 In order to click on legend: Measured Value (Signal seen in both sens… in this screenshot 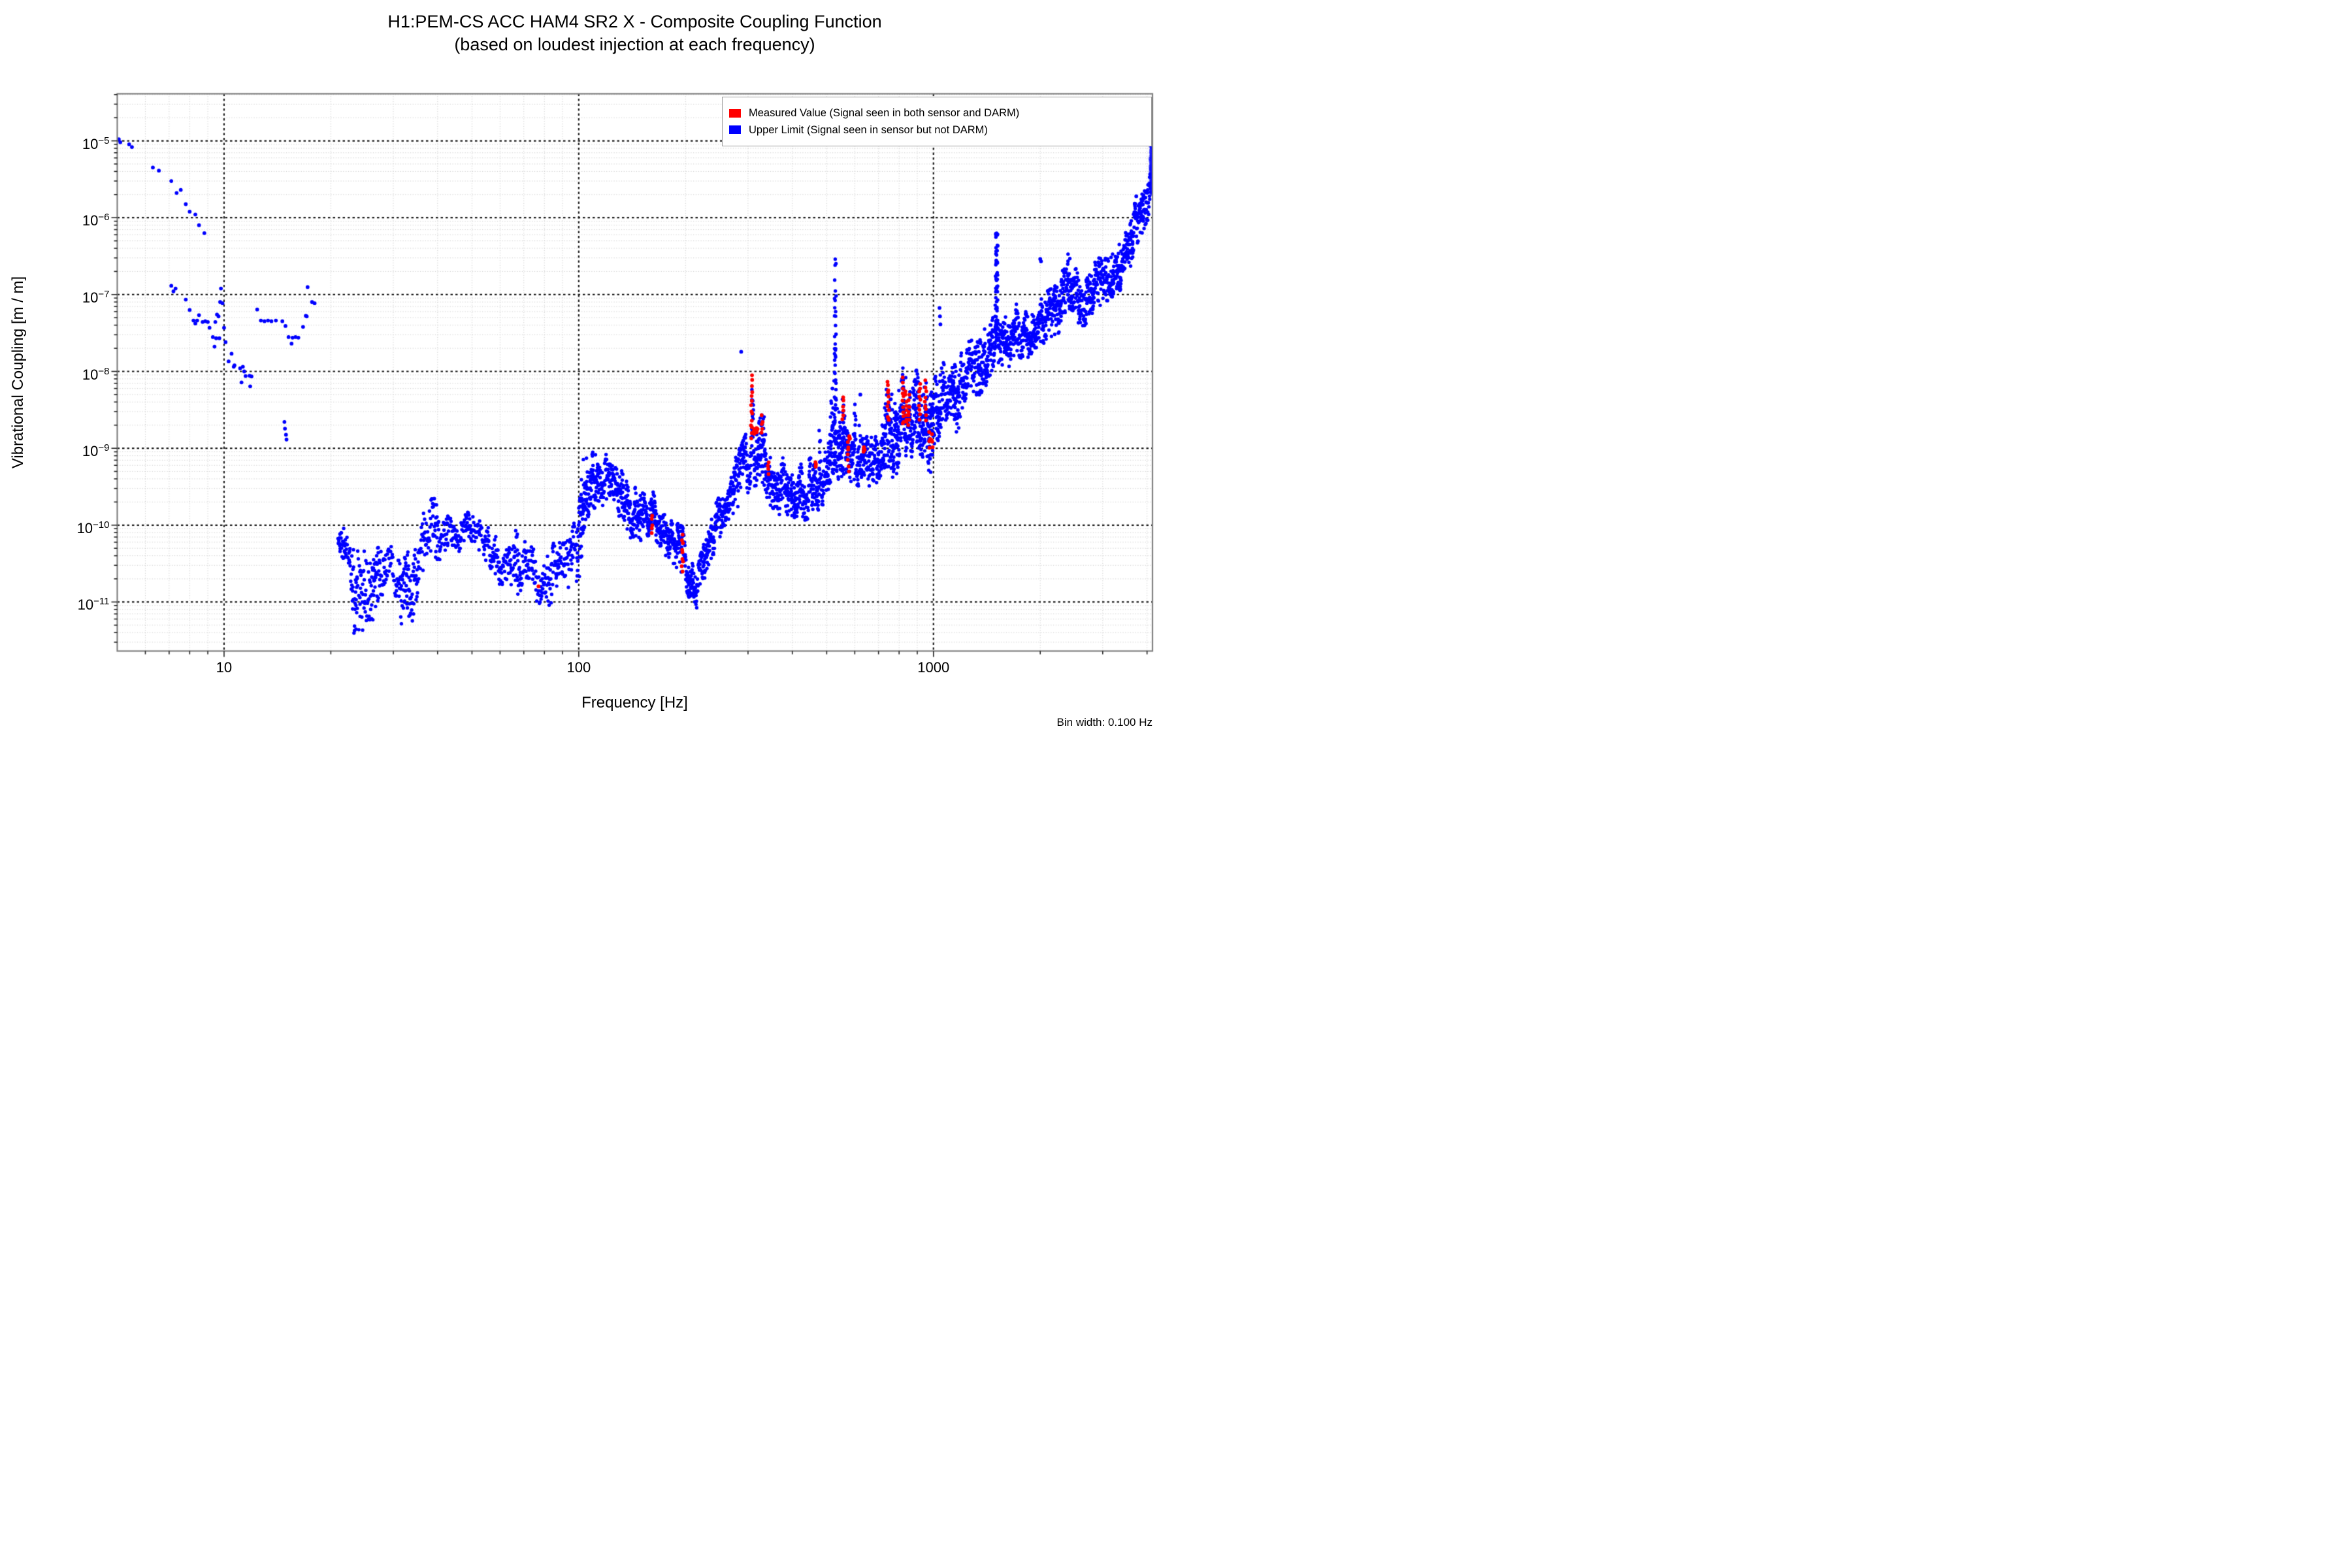, I will do `click(937, 121)`.